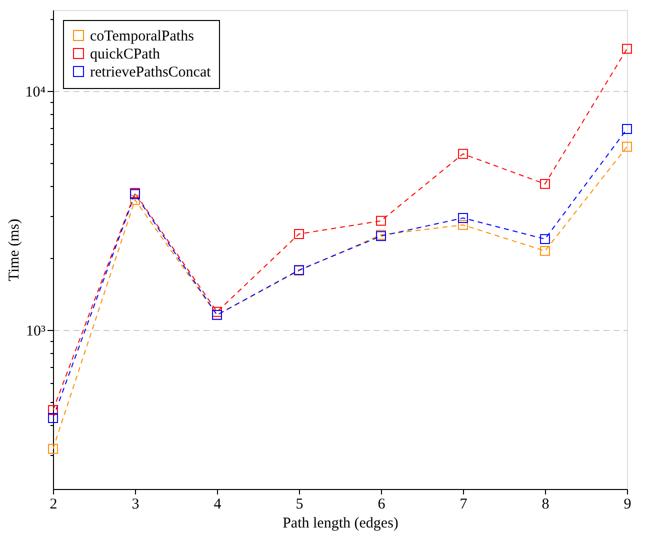 The width and height of the screenshot is (672, 550). I want to click on legend-label: quickCPath, so click(125, 54).